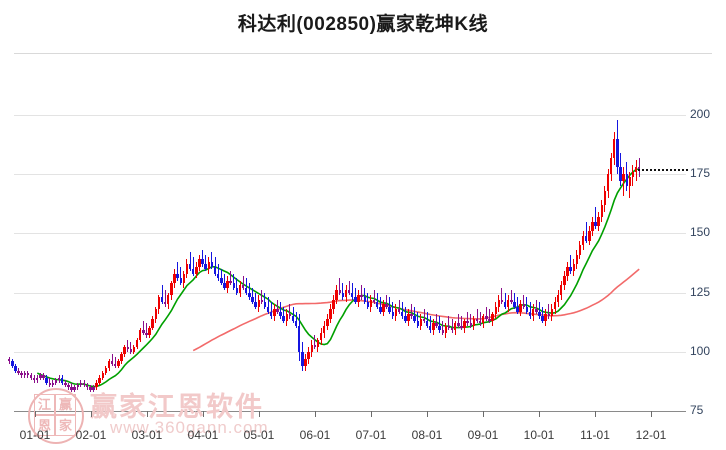  I want to click on watermark-url: www.360gann.com, so click(189, 427).